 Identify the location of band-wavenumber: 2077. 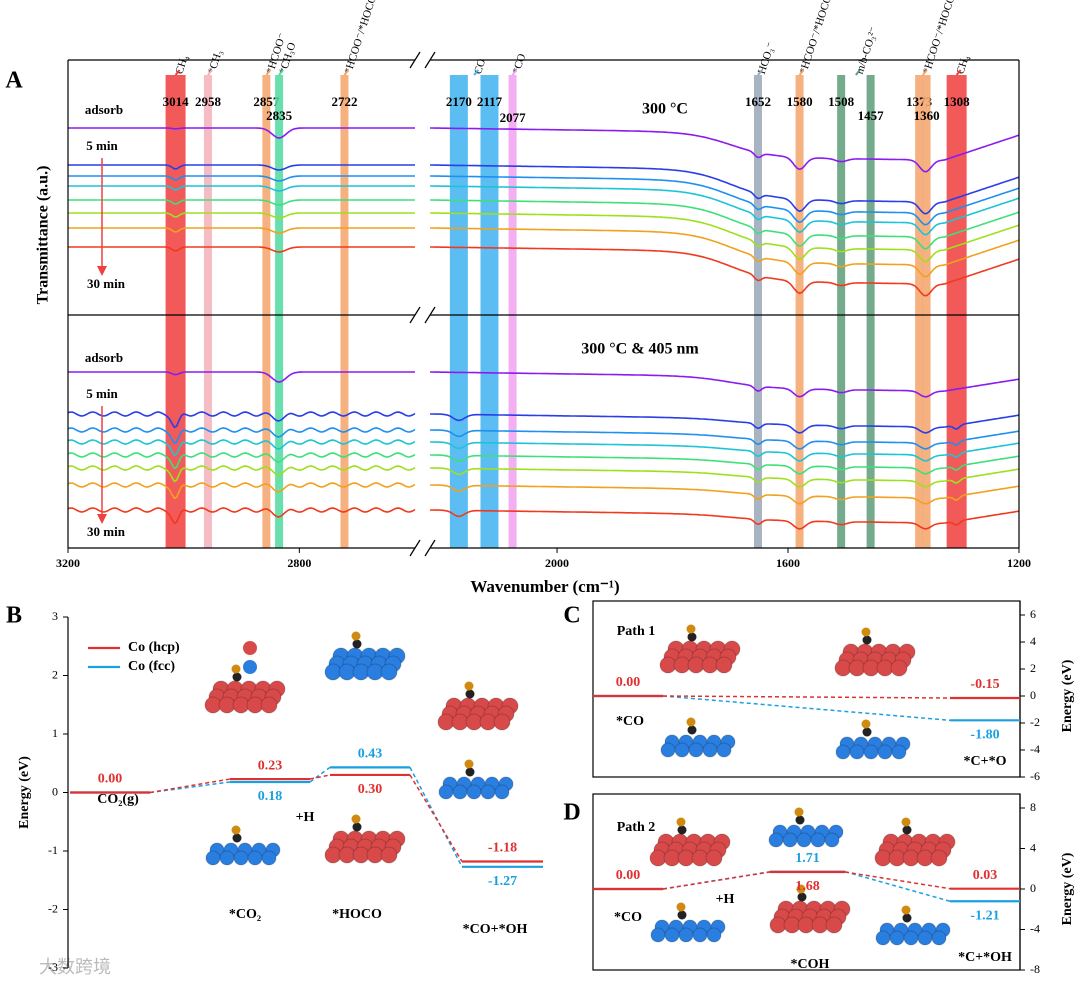
(513, 117).